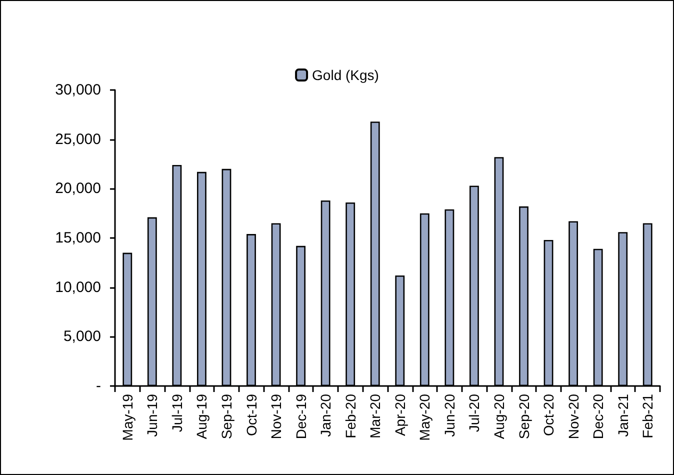 This screenshot has width=674, height=475. I want to click on y-tick-label: 20,000, so click(78, 189).